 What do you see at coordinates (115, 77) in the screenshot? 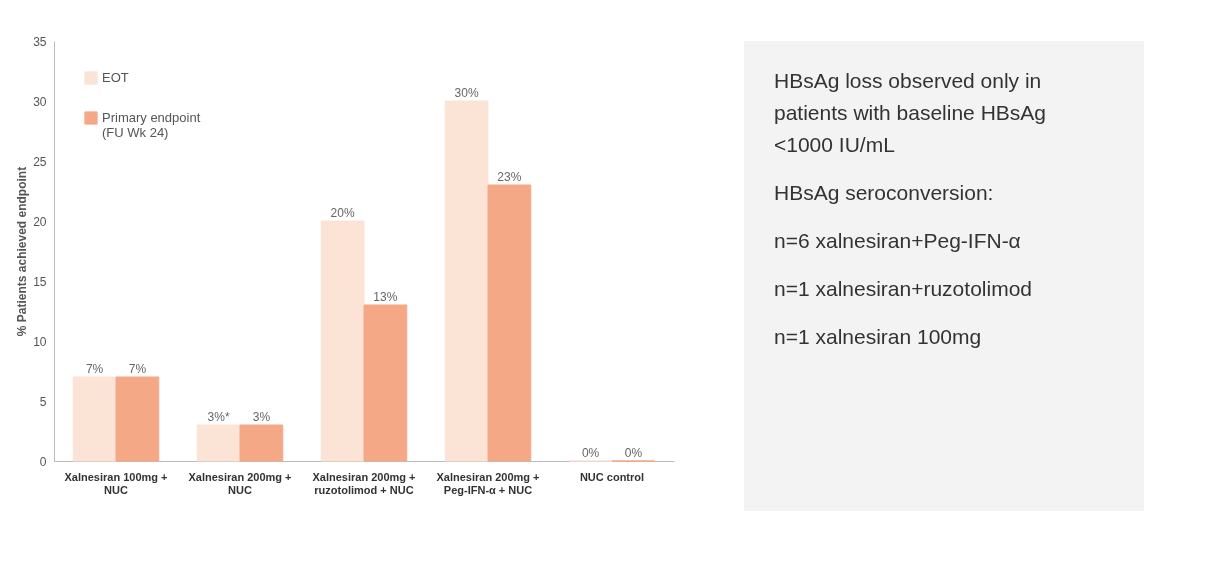
I see `legend-label: EOT` at bounding box center [115, 77].